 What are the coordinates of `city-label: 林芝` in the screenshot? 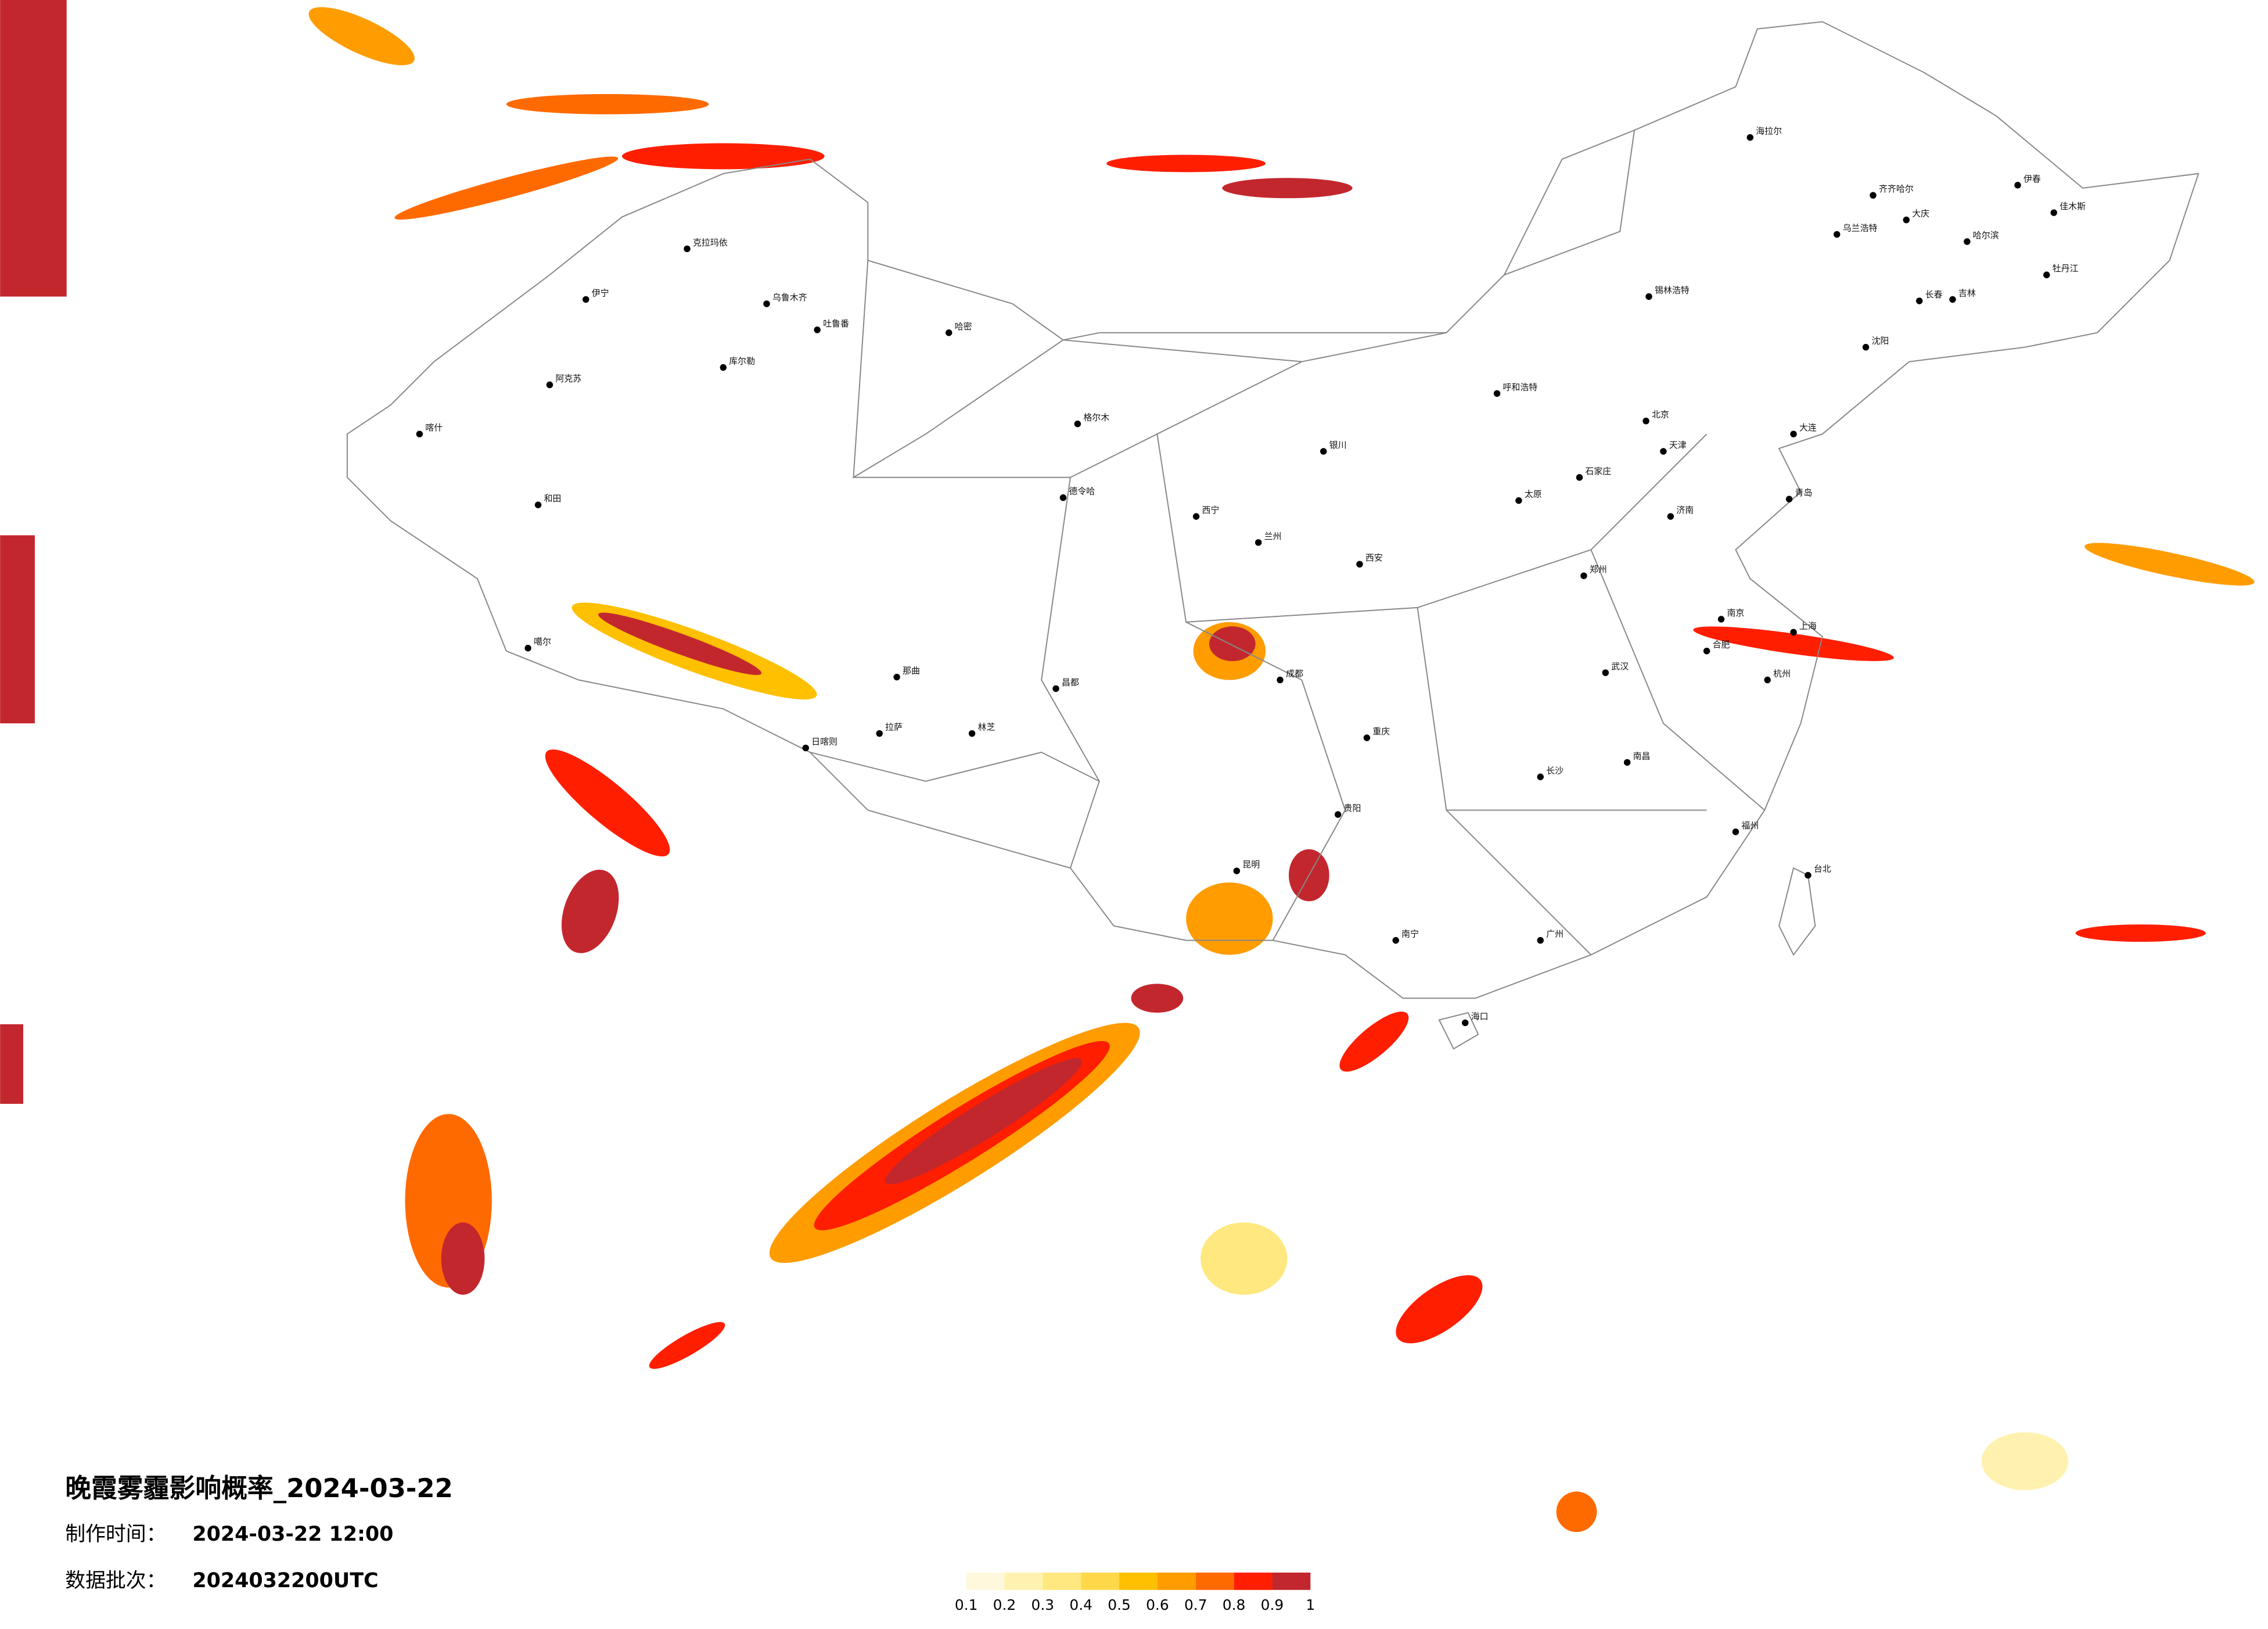 It's located at (986, 727).